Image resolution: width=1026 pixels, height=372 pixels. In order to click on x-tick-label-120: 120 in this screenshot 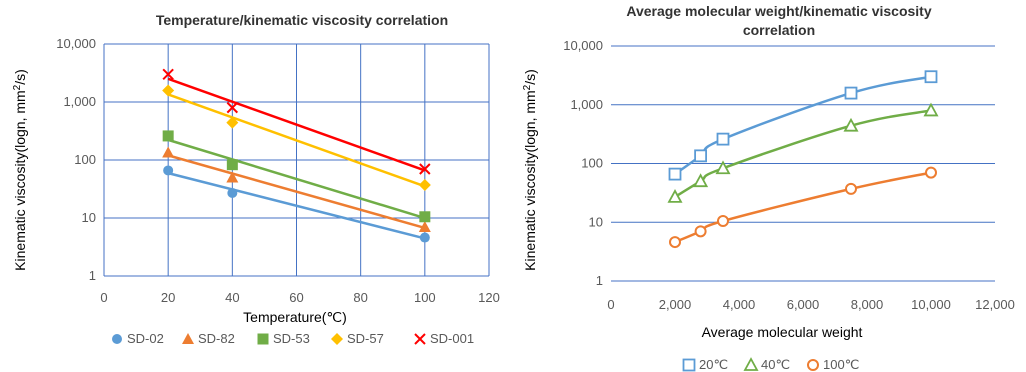, I will do `click(489, 297)`.